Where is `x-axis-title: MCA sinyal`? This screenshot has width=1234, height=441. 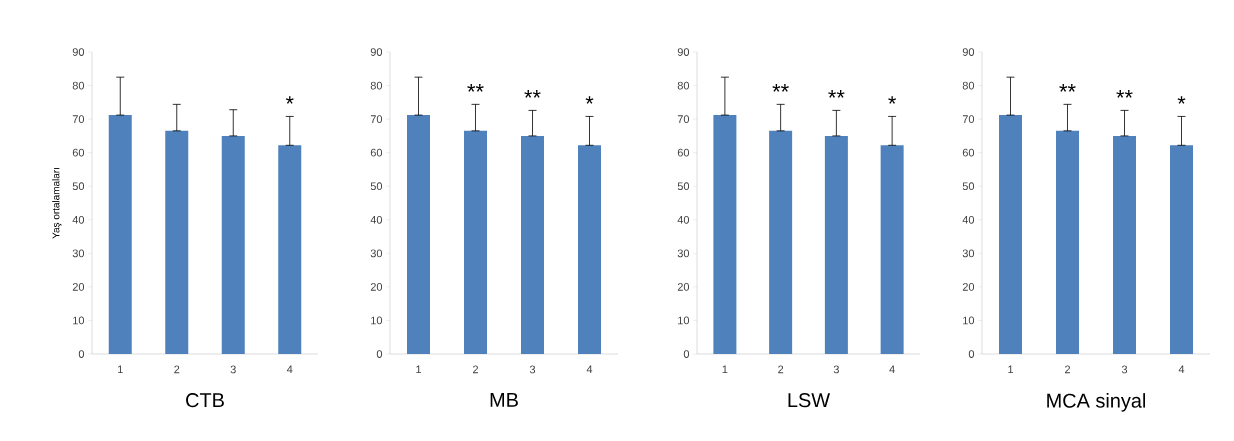
x-axis-title: MCA sinyal is located at coordinates (1096, 402).